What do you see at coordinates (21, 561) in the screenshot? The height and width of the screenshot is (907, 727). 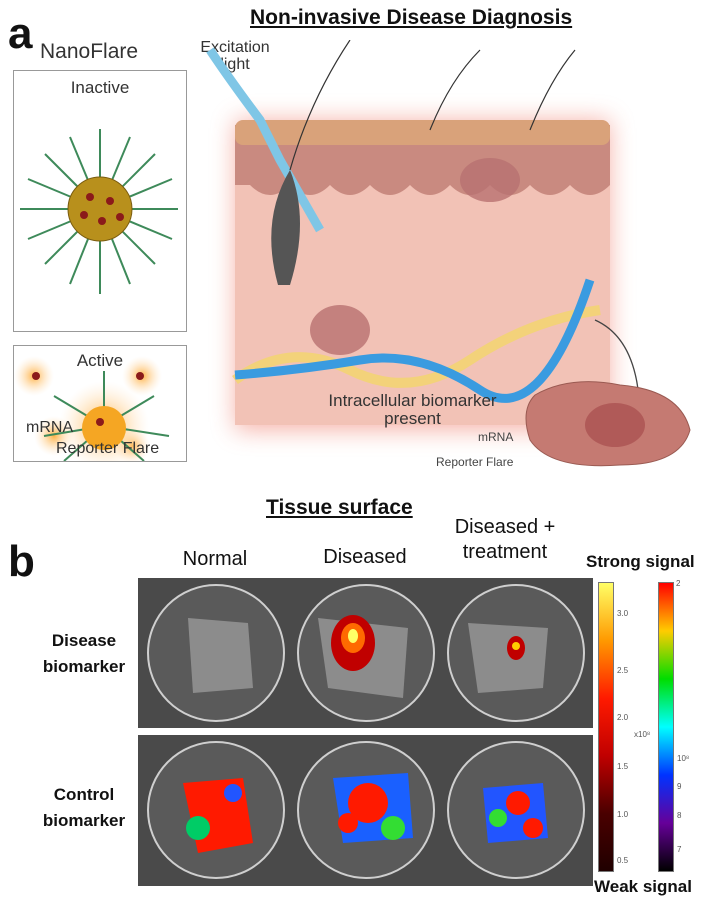 I see `panel-b-letter: b` at bounding box center [21, 561].